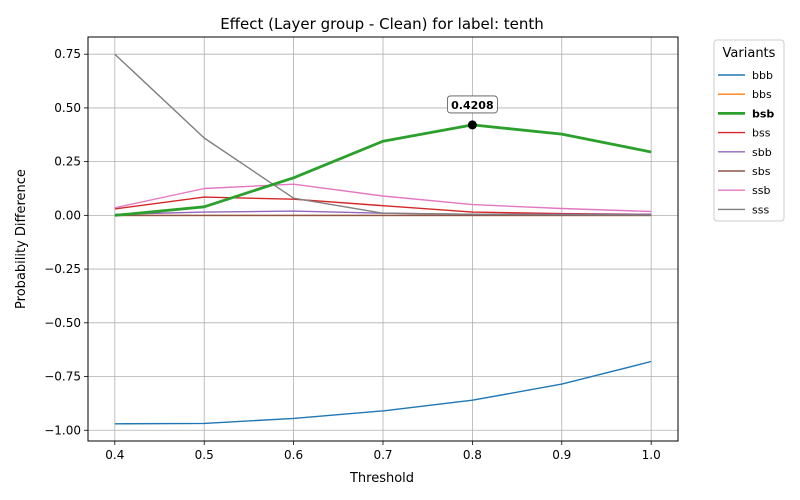 This screenshot has width=800, height=500. What do you see at coordinates (383, 170) in the screenshot?
I see `series-line-bsb` at bounding box center [383, 170].